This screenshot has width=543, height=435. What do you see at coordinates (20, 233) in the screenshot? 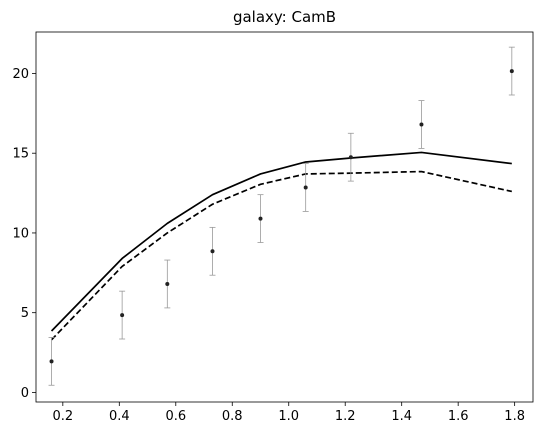
I see `y-tick-label: 10` at bounding box center [20, 233].